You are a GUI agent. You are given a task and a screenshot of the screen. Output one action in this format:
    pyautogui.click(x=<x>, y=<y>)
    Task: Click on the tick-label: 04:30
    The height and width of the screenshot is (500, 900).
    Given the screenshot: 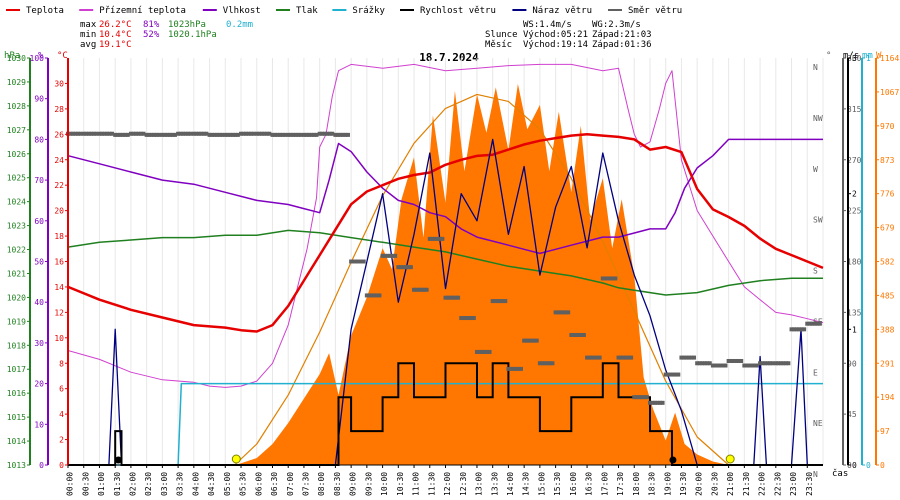 What is the action you would take?
    pyautogui.click(x=211, y=484)
    